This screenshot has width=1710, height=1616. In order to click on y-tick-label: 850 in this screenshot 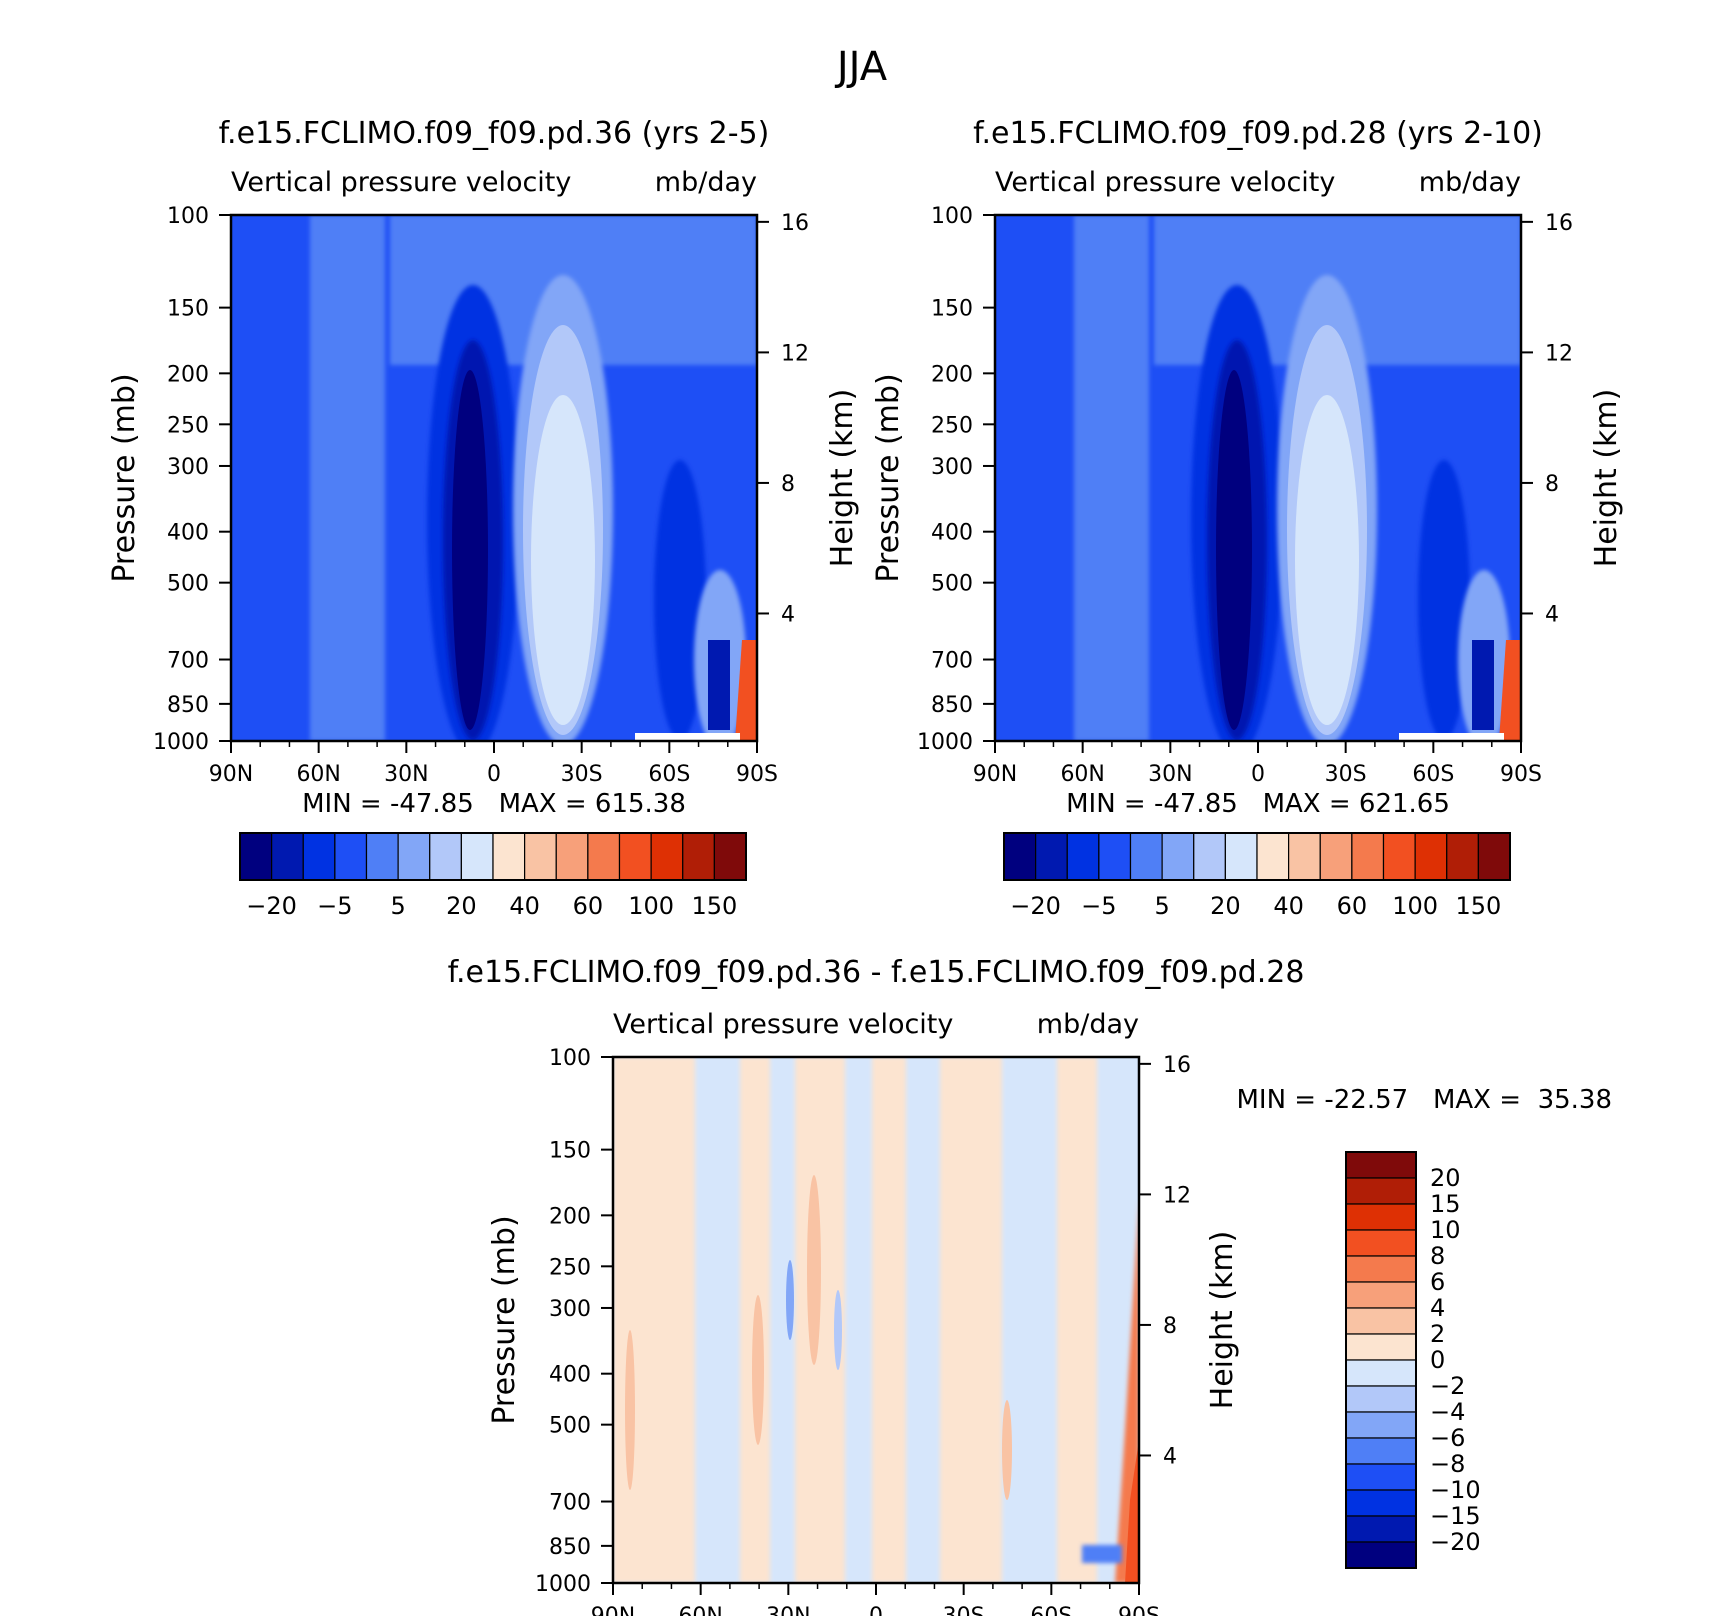, I will do `click(188, 705)`.